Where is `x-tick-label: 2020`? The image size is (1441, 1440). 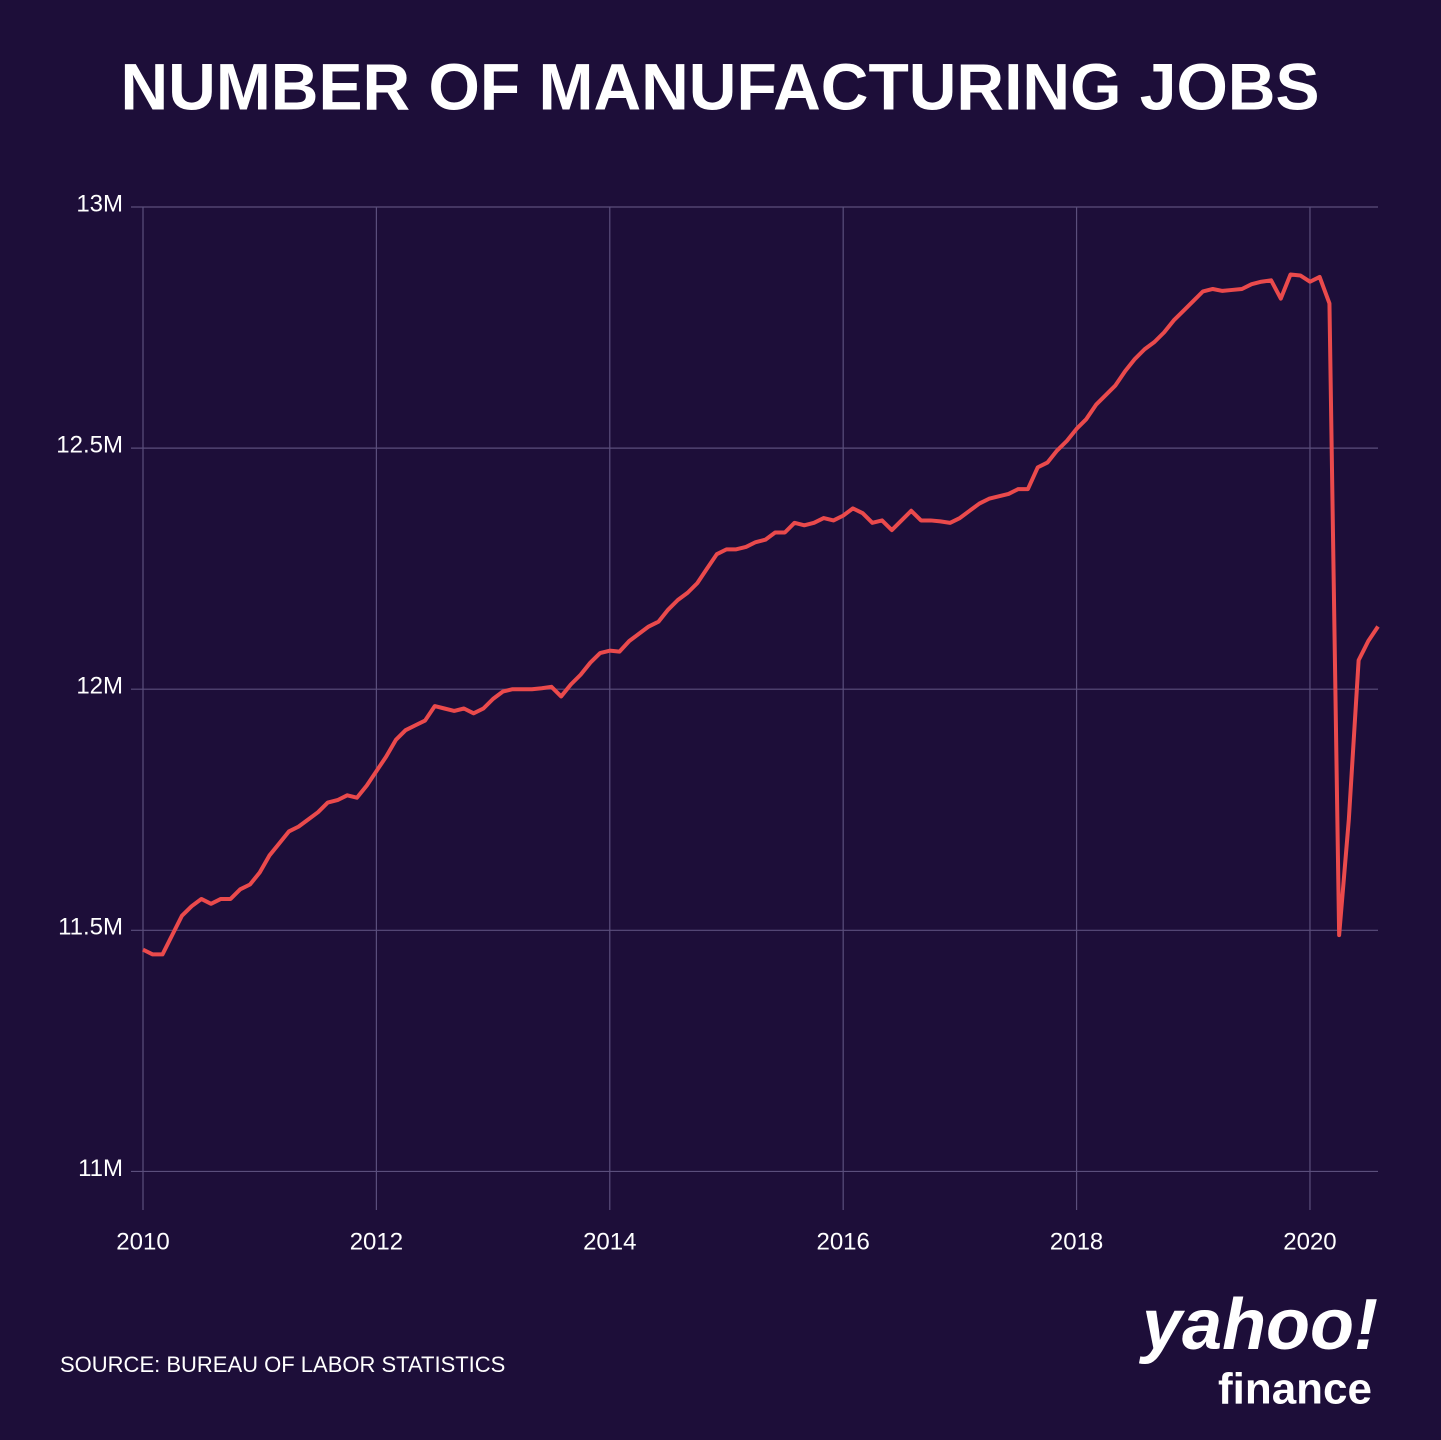 x-tick-label: 2020 is located at coordinates (1309, 1241).